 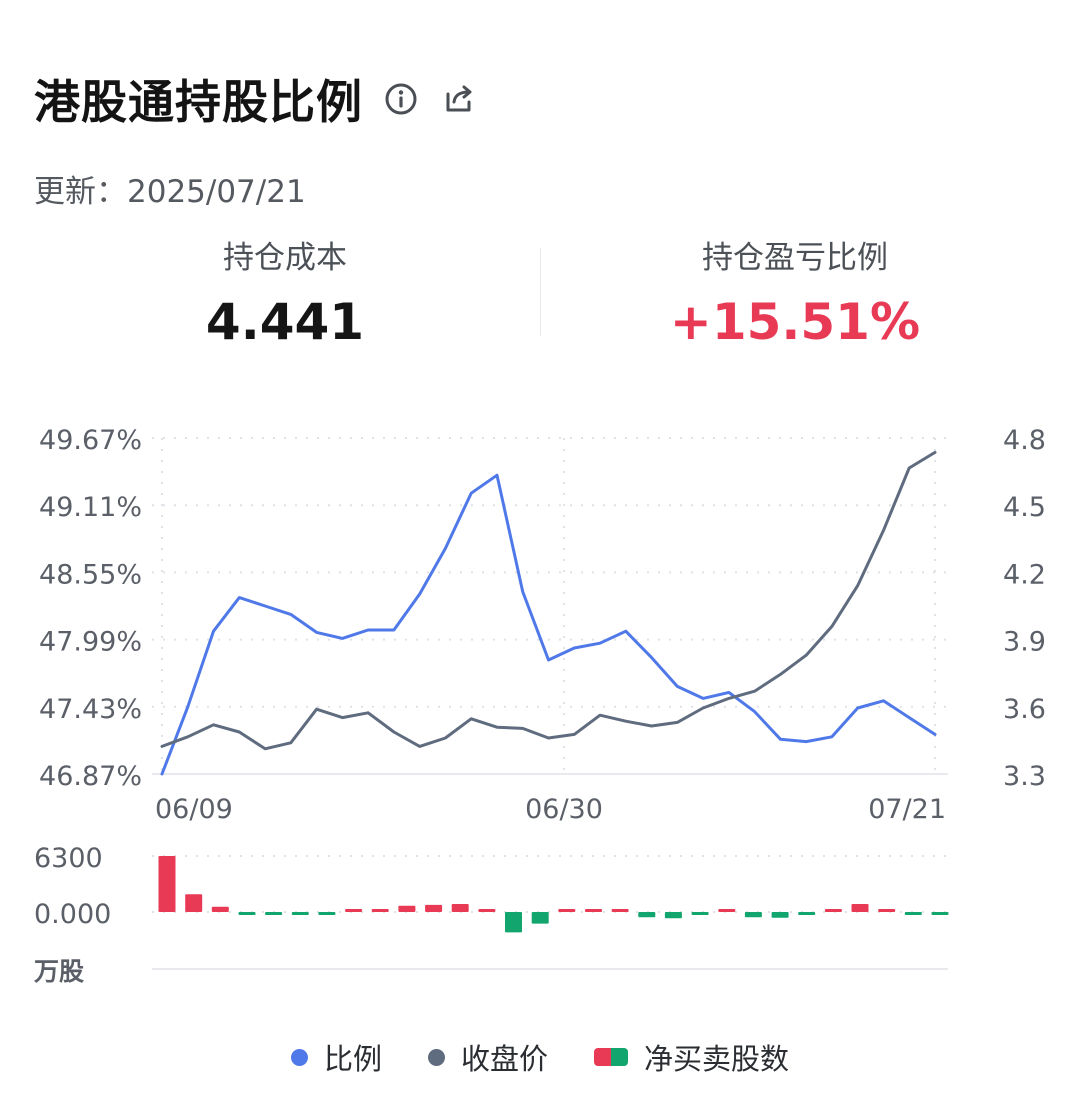 What do you see at coordinates (1024, 574) in the screenshot?
I see `right-axis-tick: 4.2` at bounding box center [1024, 574].